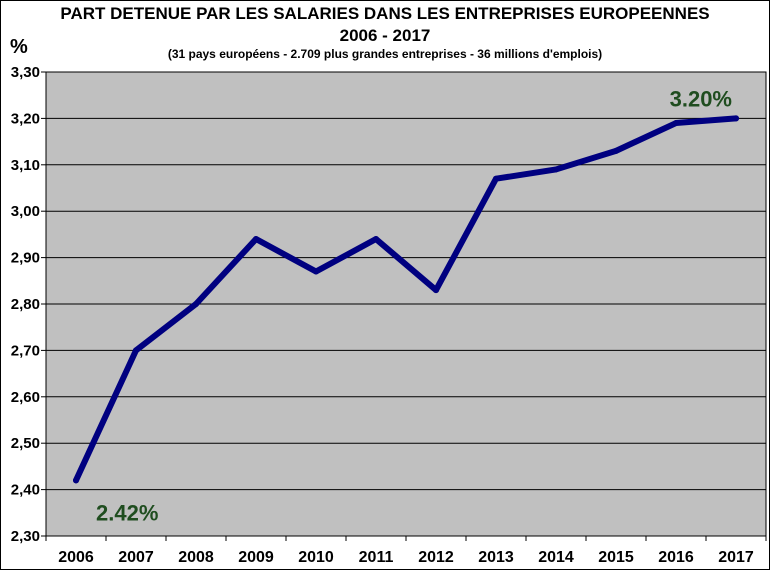 This screenshot has width=770, height=570. Describe the element at coordinates (25, 165) in the screenshot. I see `y-tick-label: 3,10` at that location.